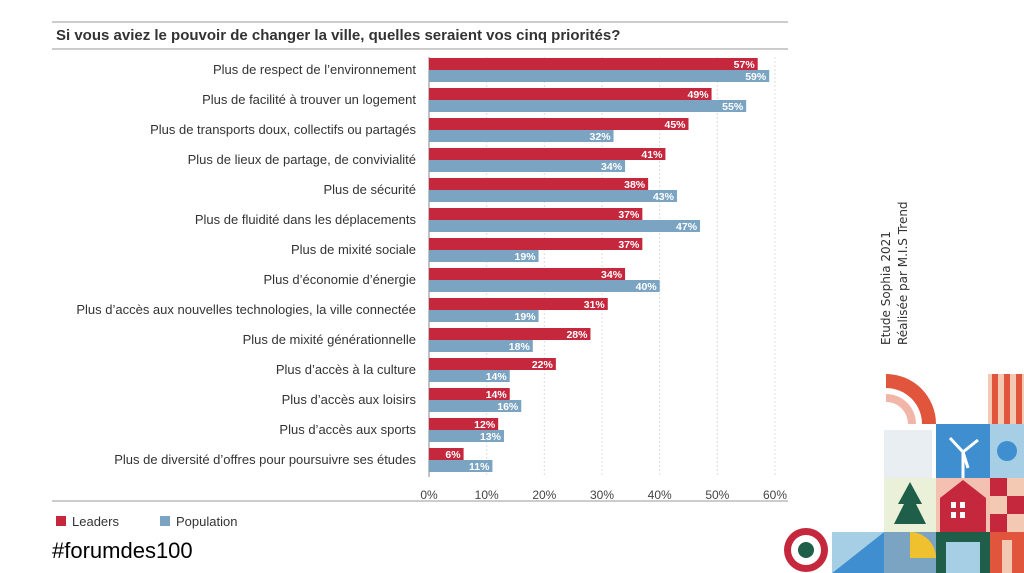  I want to click on value-label: 18%, so click(520, 347).